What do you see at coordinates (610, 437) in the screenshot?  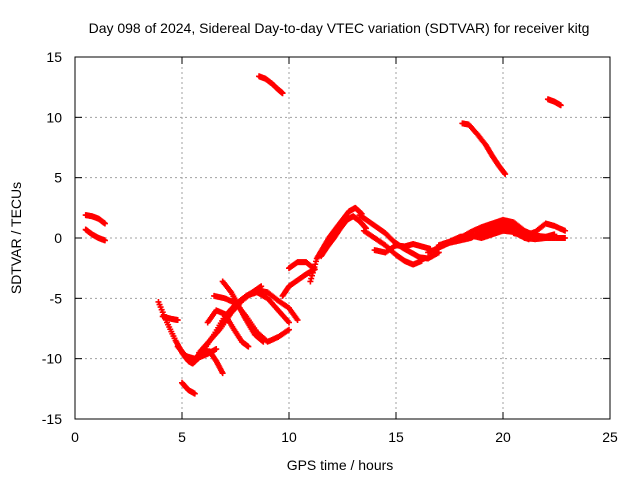 I see `x-tick-label: 25` at bounding box center [610, 437].